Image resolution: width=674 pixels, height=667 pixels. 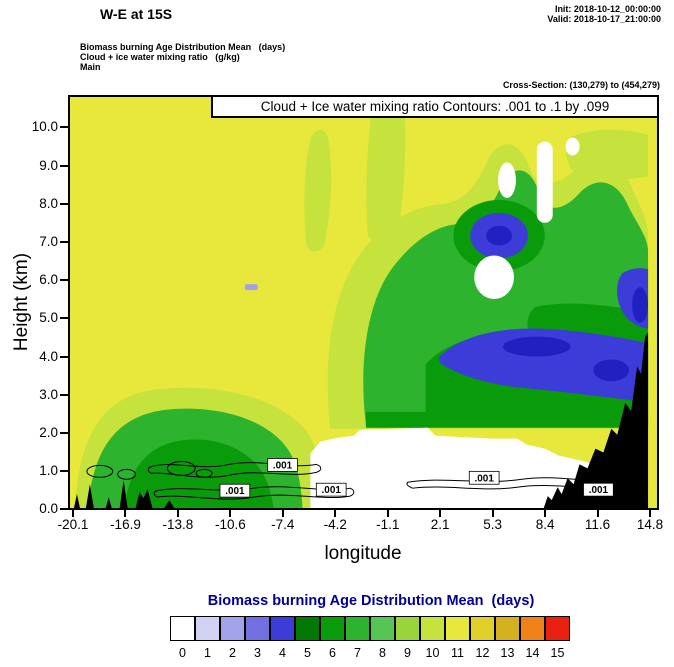 What do you see at coordinates (545, 524) in the screenshot?
I see `x-tick-label: 8.4` at bounding box center [545, 524].